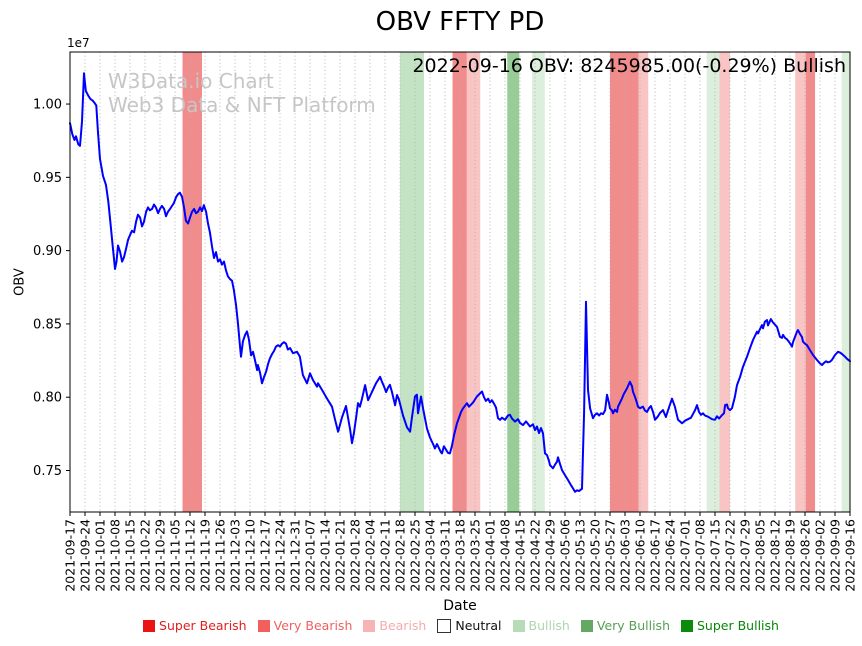 This screenshot has width=862, height=646. I want to click on x-tick-label: 2022-03-04, so click(430, 555).